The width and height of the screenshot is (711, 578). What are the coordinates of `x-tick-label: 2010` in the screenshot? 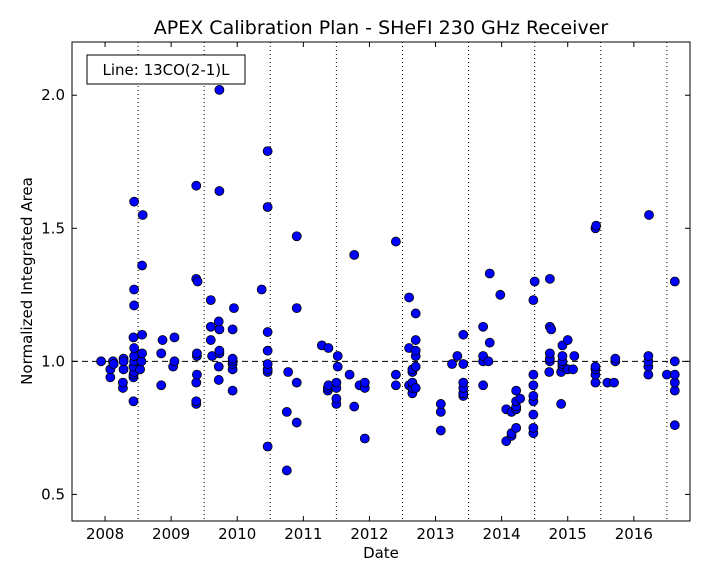 It's located at (237, 534).